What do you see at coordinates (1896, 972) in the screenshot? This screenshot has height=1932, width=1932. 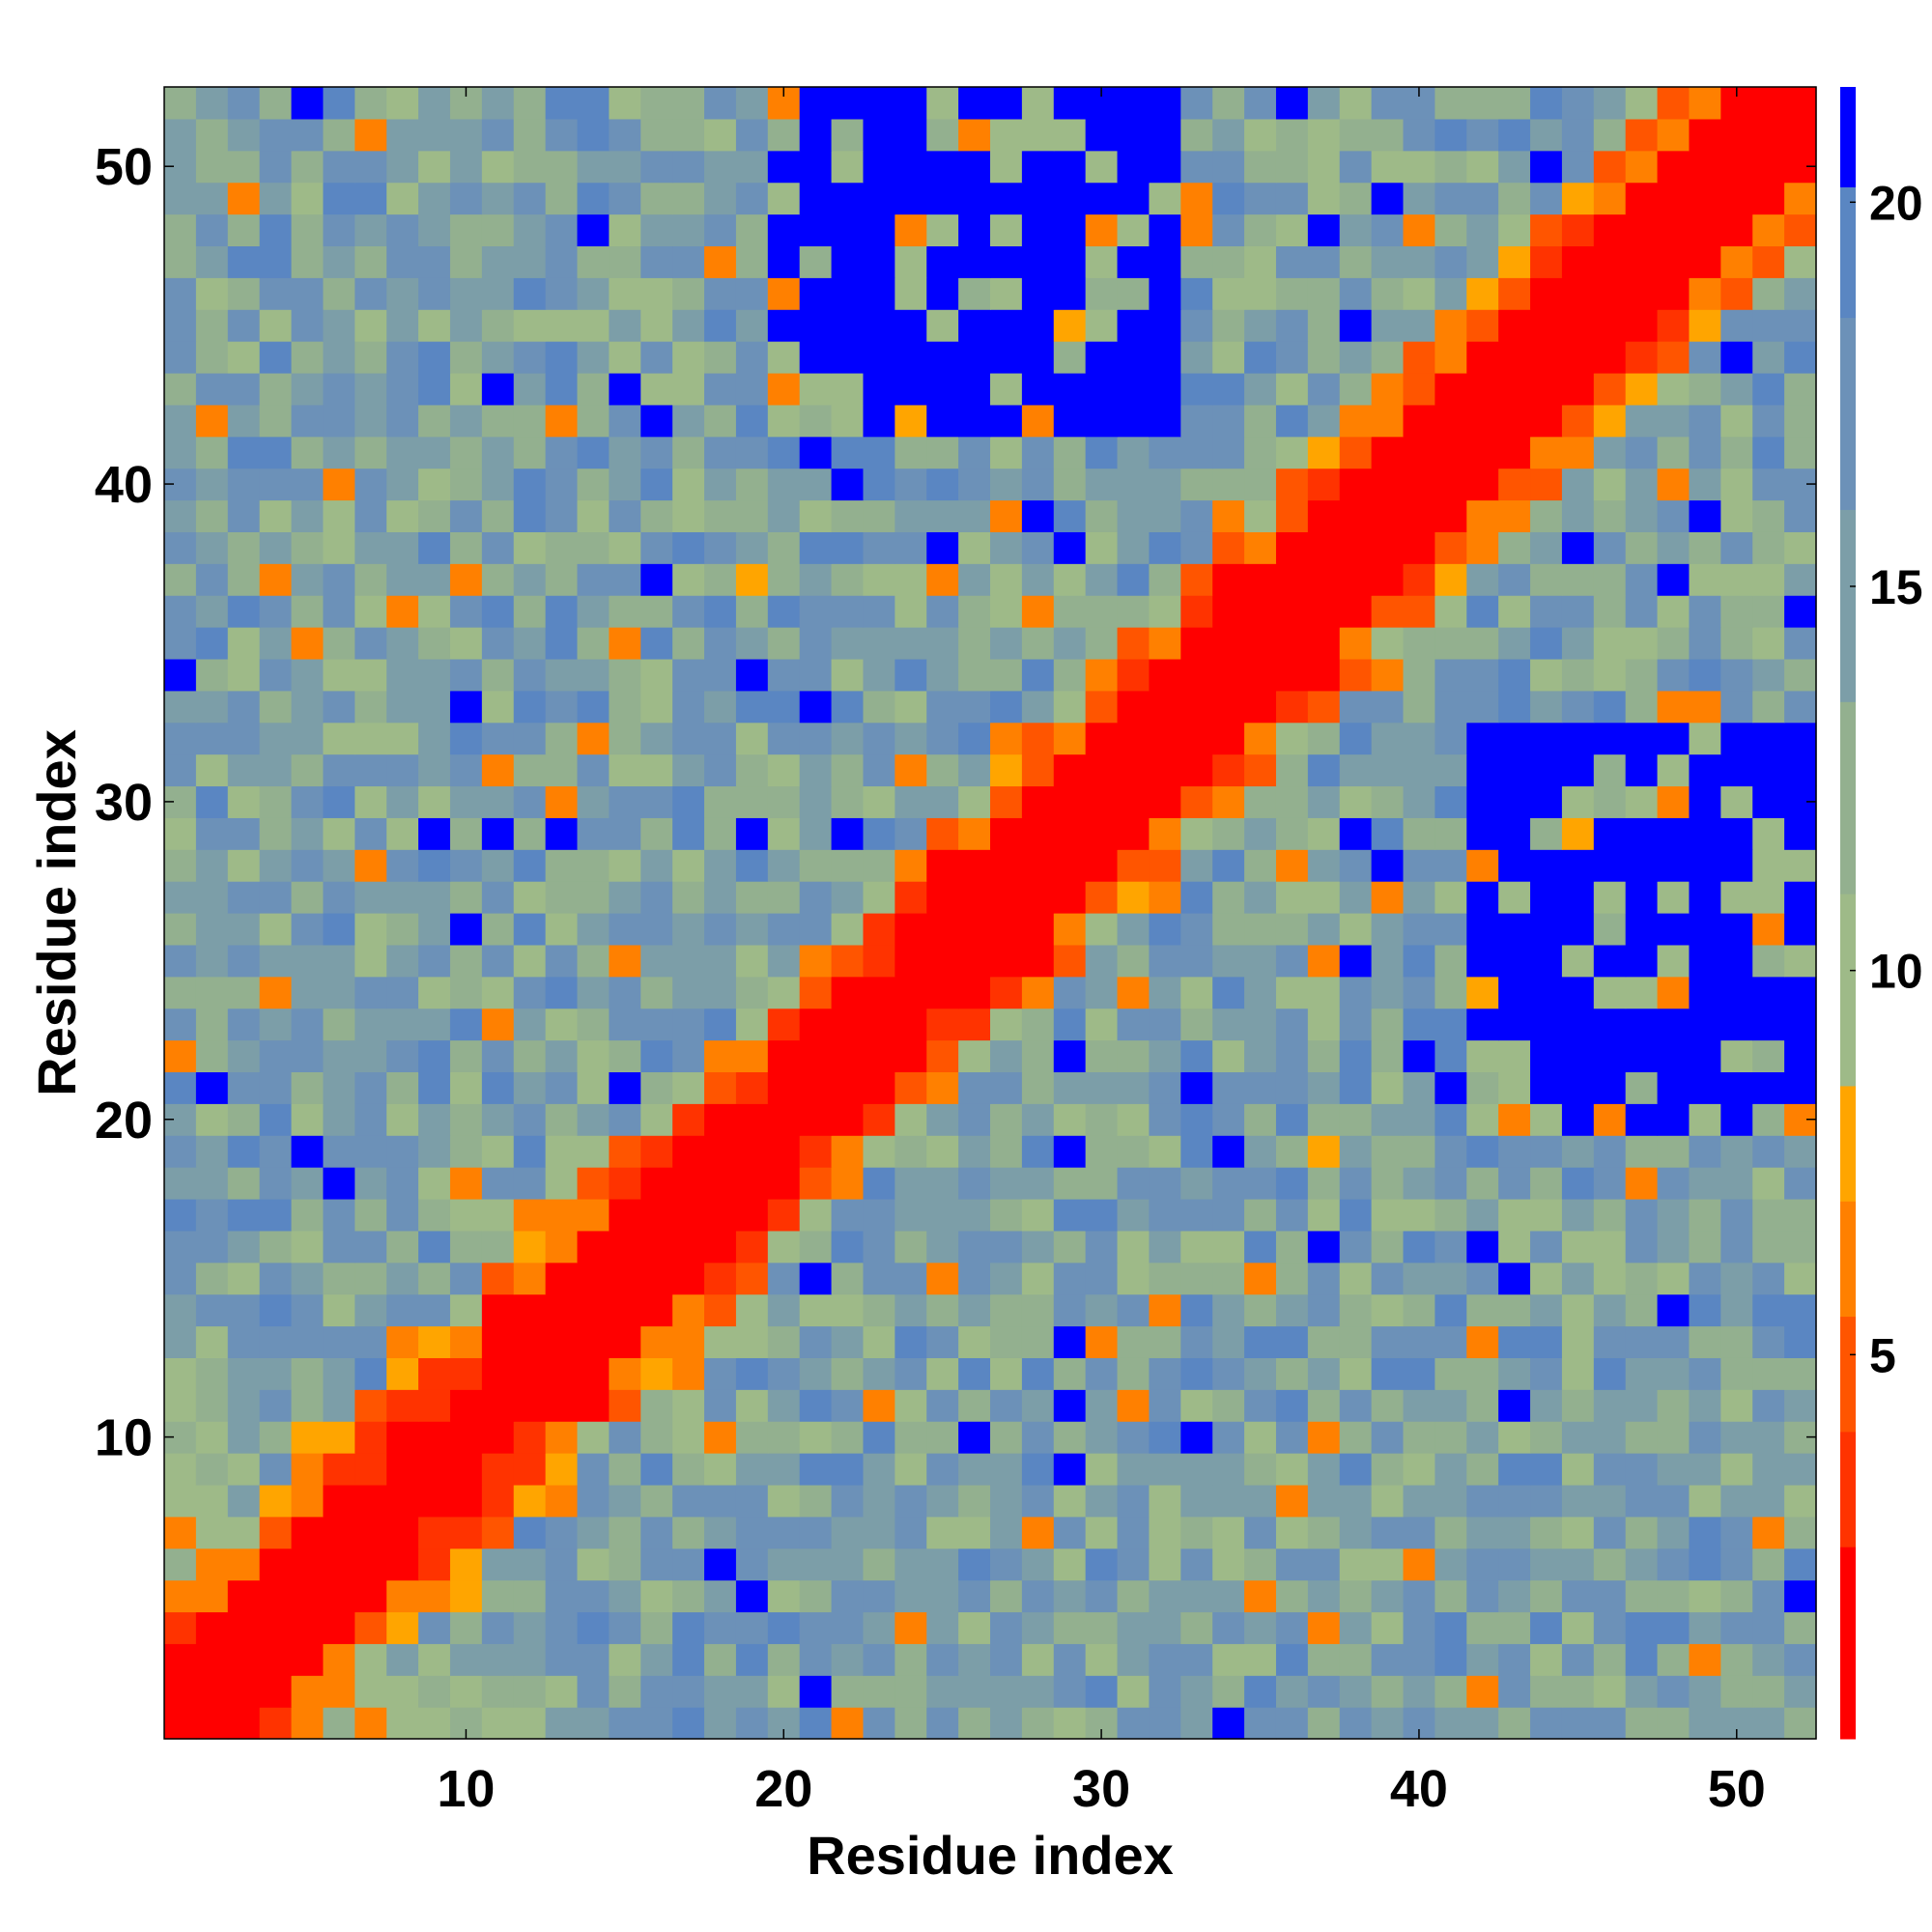 I see `colorbar-tick-label: 10` at bounding box center [1896, 972].